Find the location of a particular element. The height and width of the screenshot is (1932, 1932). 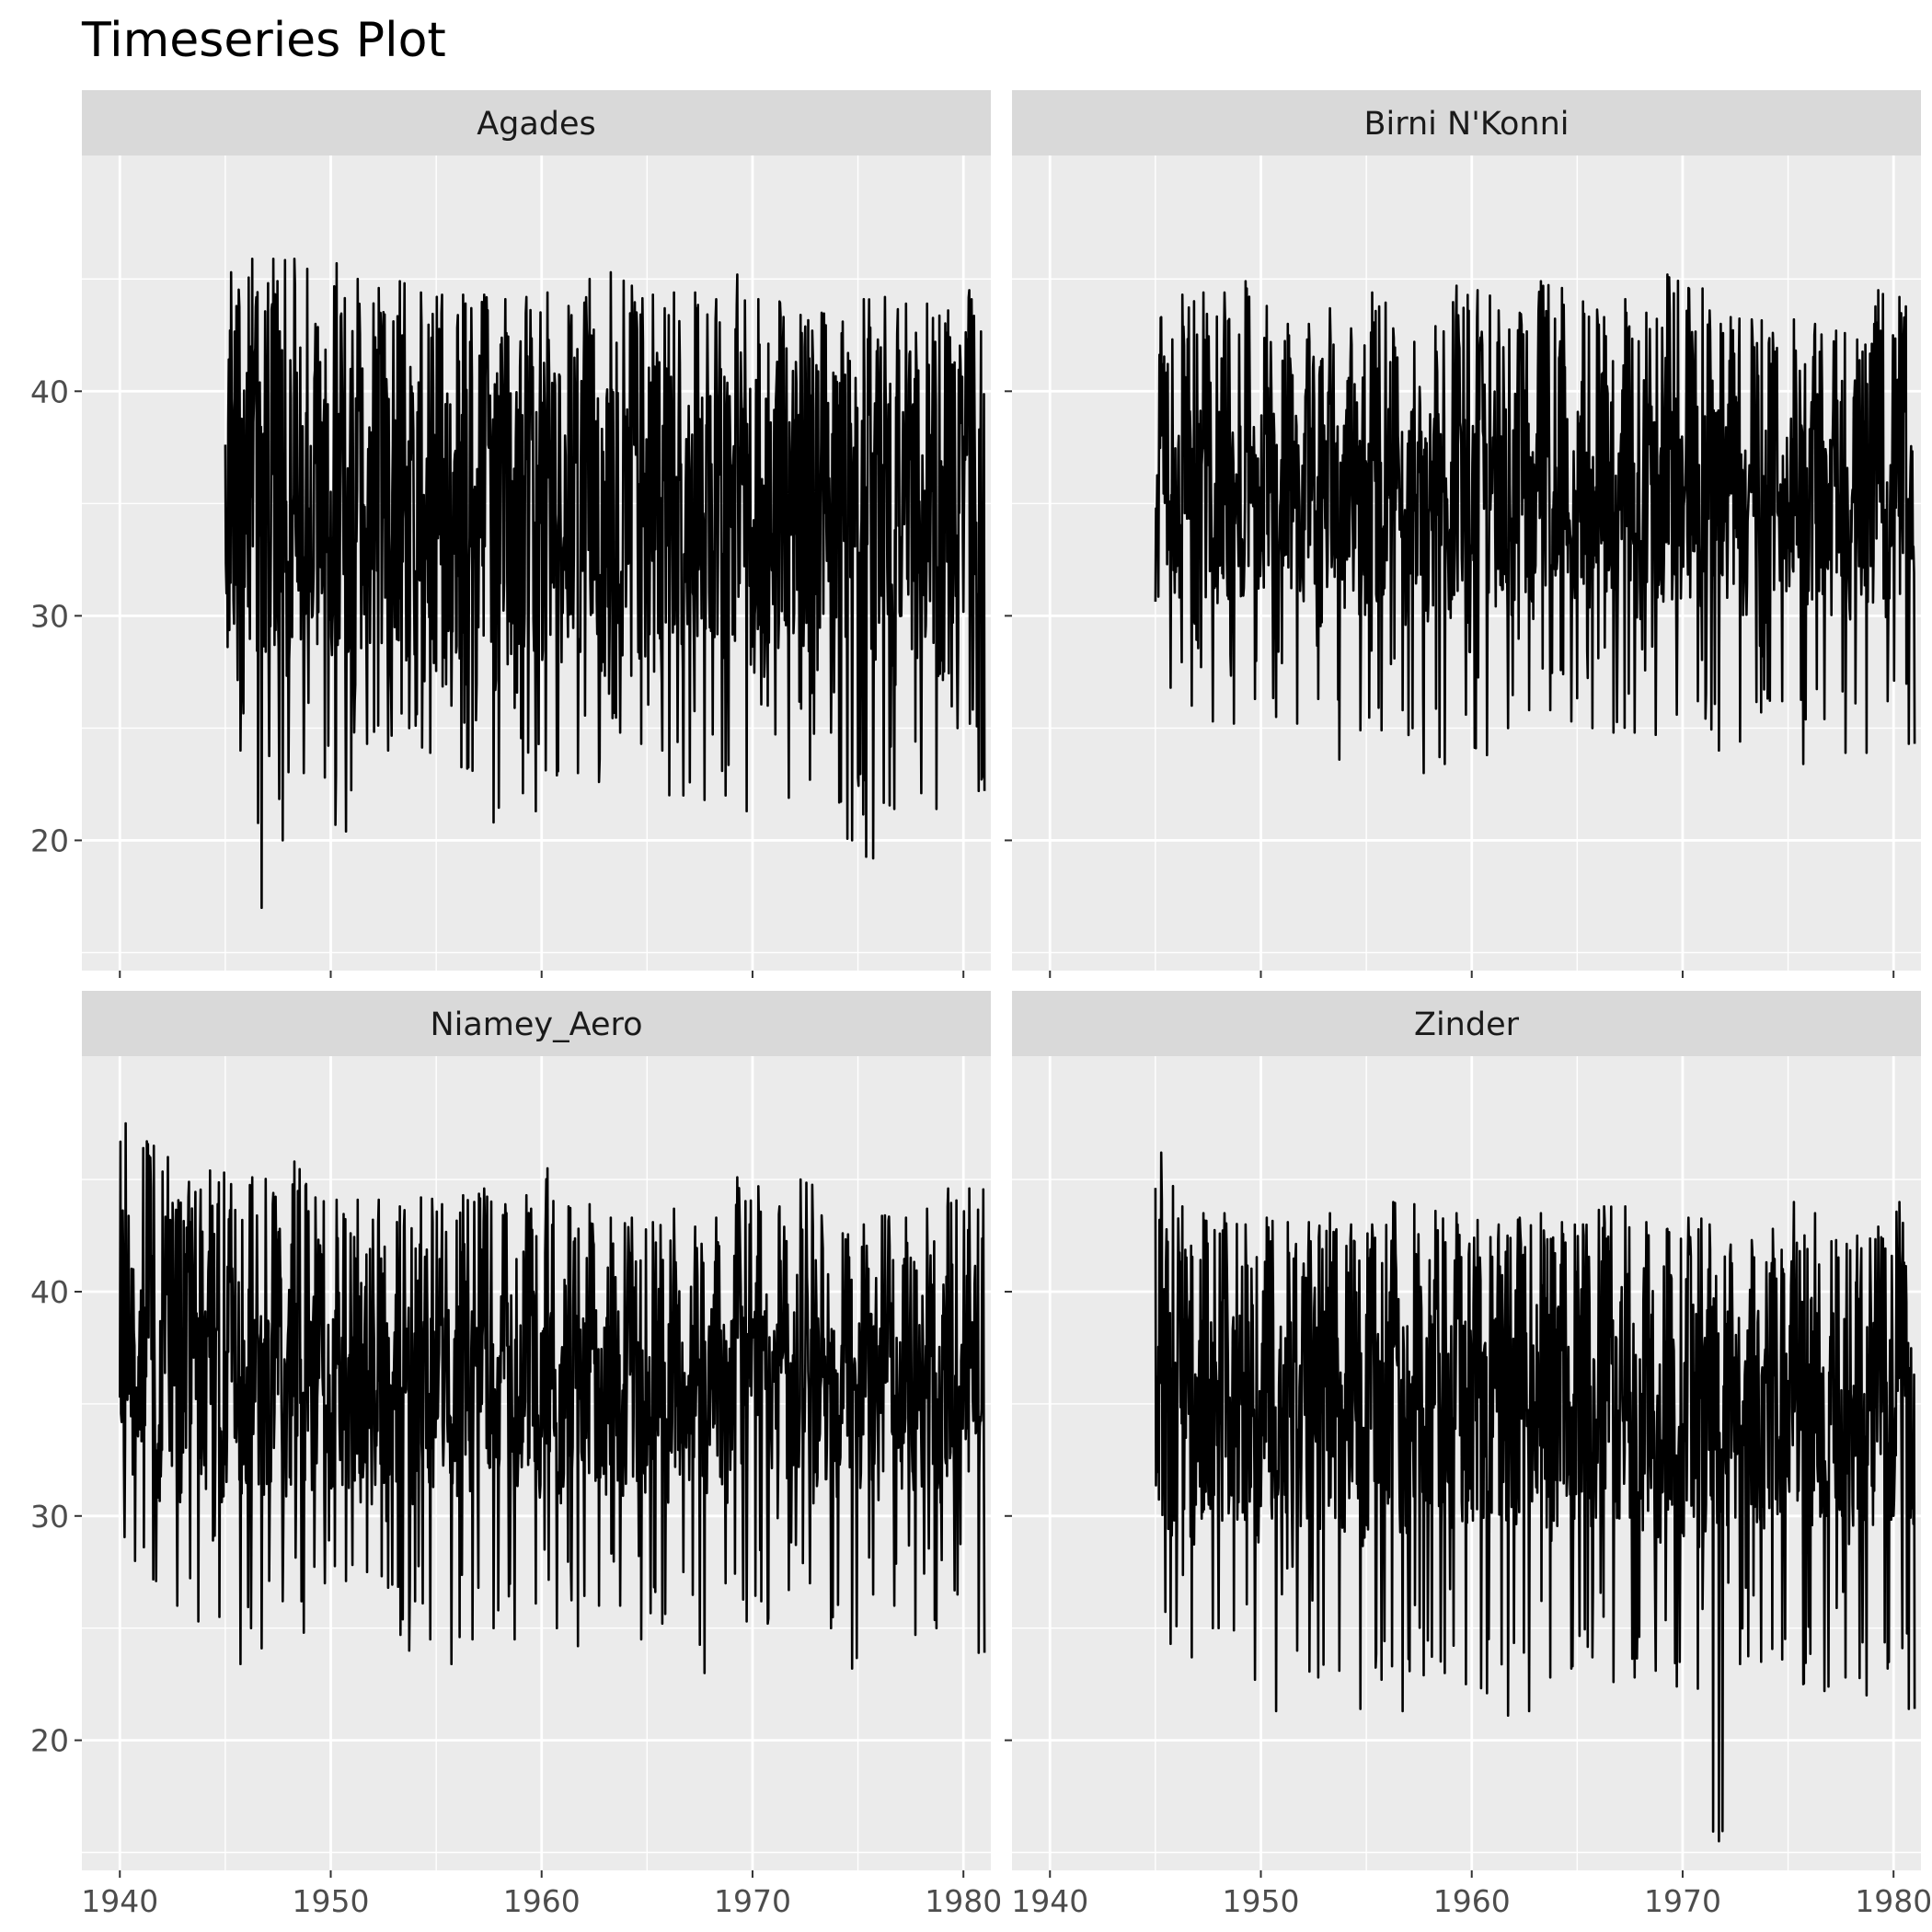

y-axis-bottom-row: 20 30 40 is located at coordinates (521, 1516).